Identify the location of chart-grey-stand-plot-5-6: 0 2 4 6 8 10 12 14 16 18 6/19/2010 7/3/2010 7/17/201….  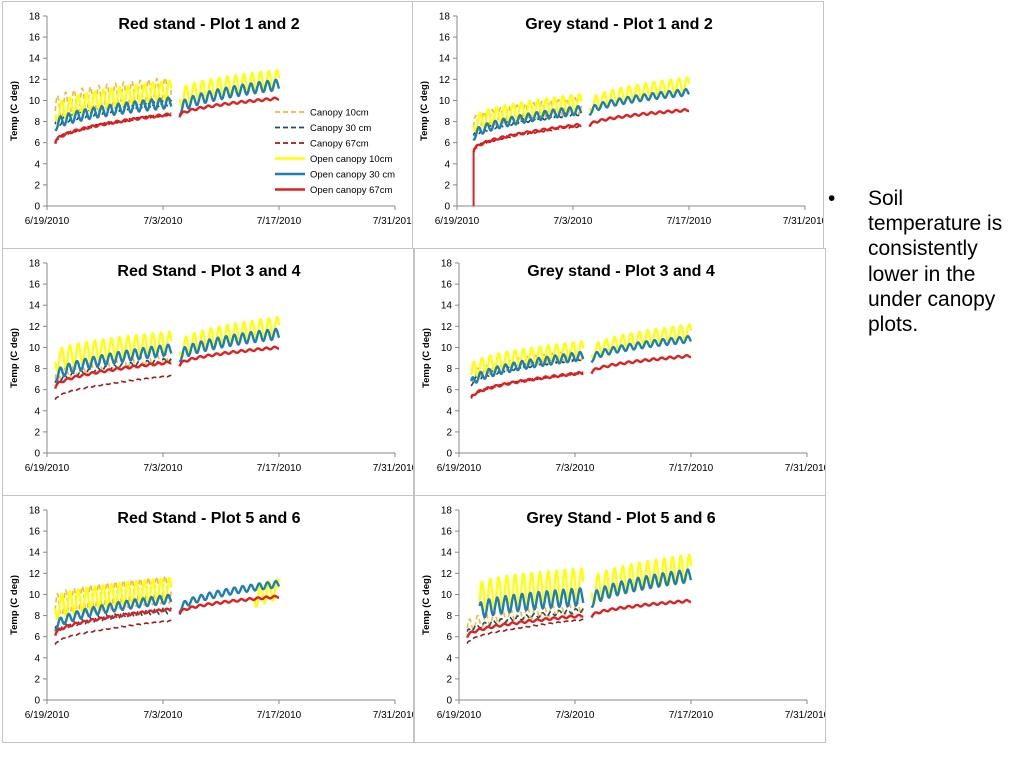
(620, 619).